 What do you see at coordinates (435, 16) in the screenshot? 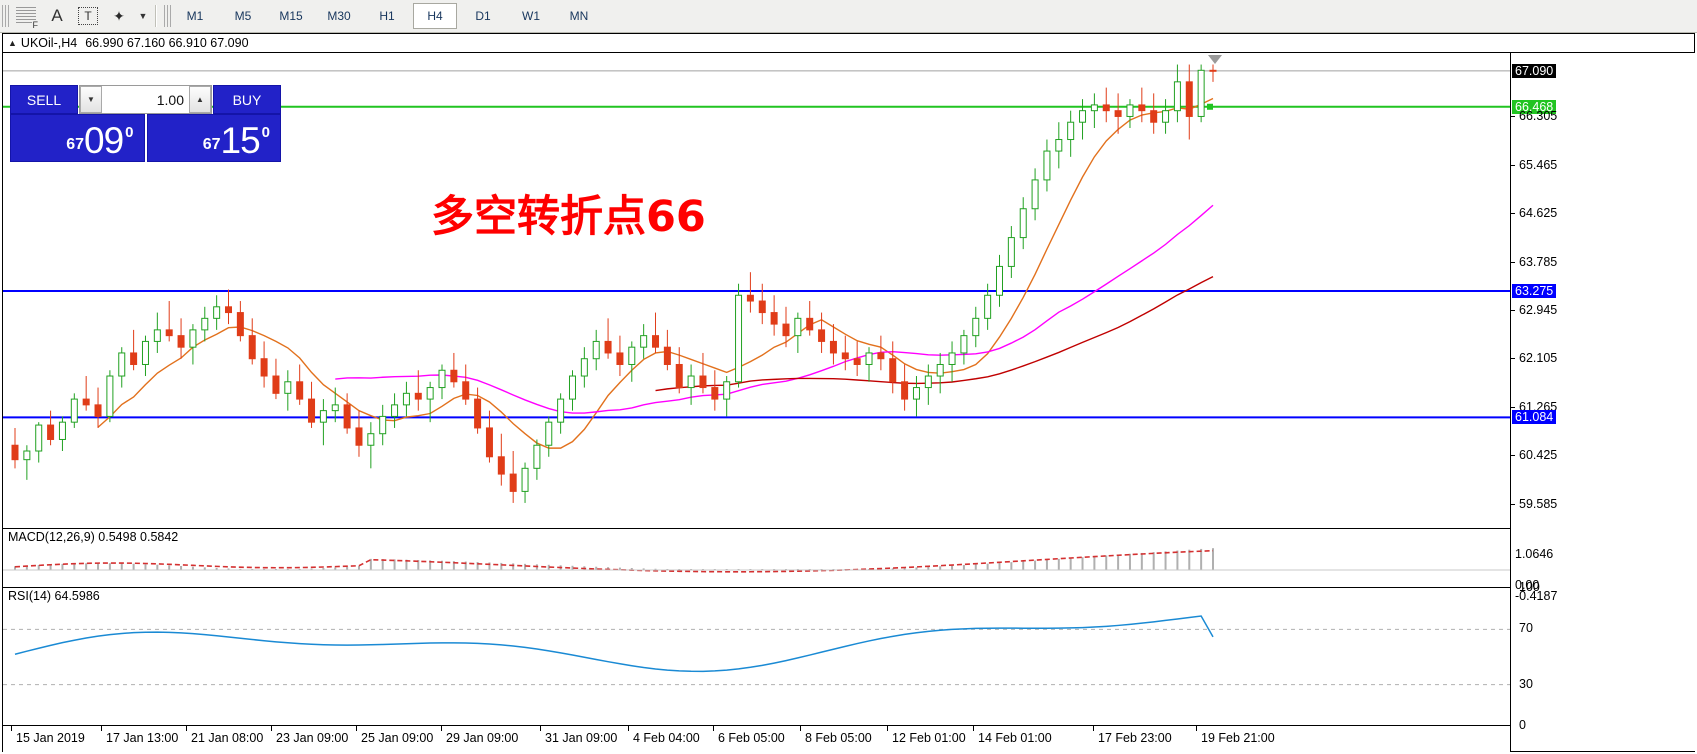
I see `period-h4: H4` at bounding box center [435, 16].